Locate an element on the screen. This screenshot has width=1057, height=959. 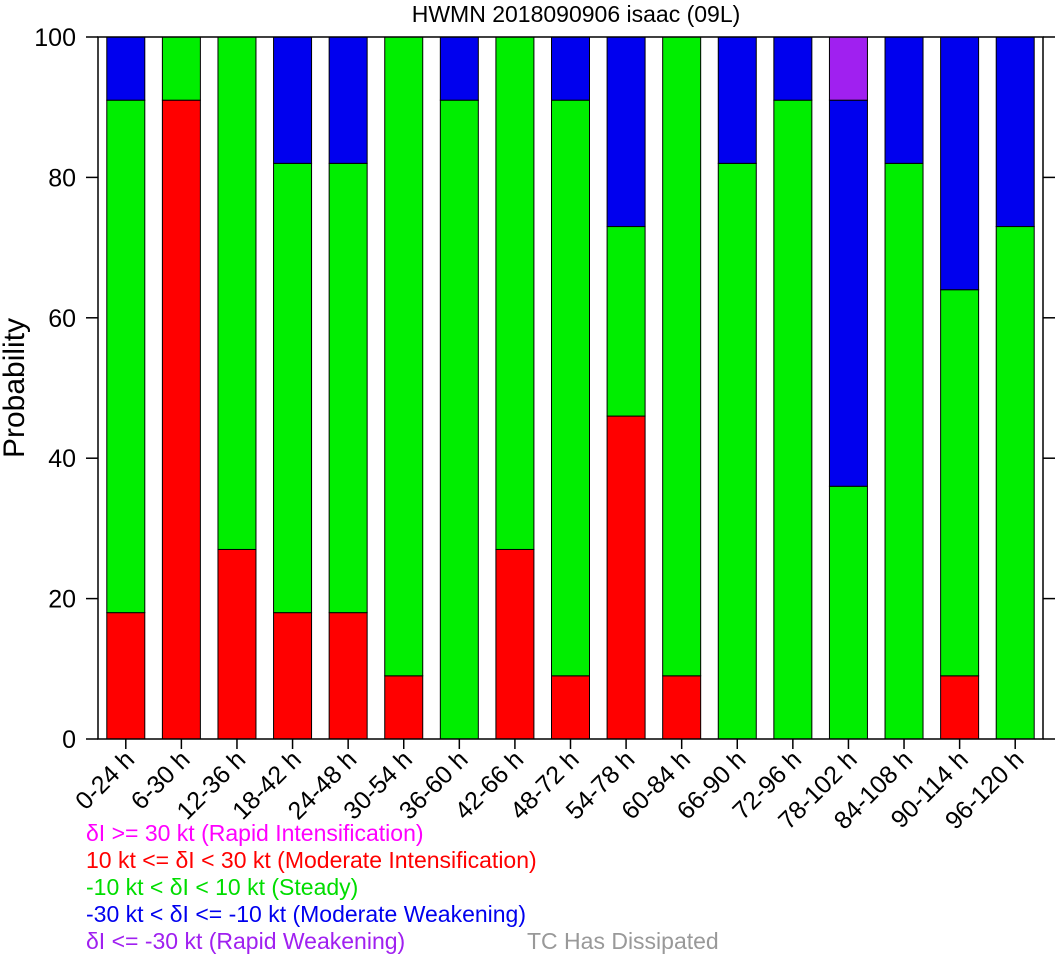
legend-entry-steady: -10 kt < δI < 10 kt (Steady) is located at coordinates (222, 887).